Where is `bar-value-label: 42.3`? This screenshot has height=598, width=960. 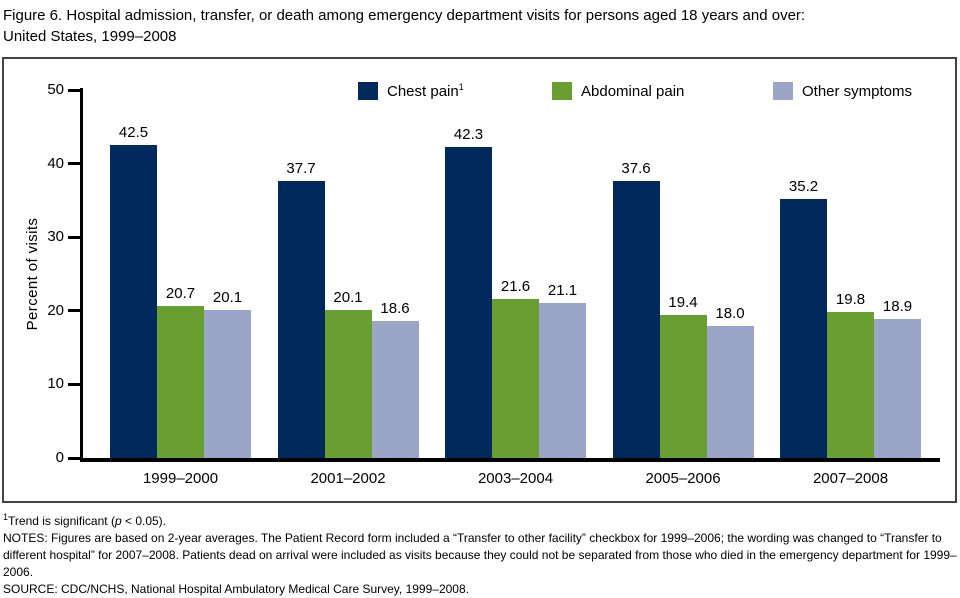
bar-value-label: 42.3 is located at coordinates (468, 134).